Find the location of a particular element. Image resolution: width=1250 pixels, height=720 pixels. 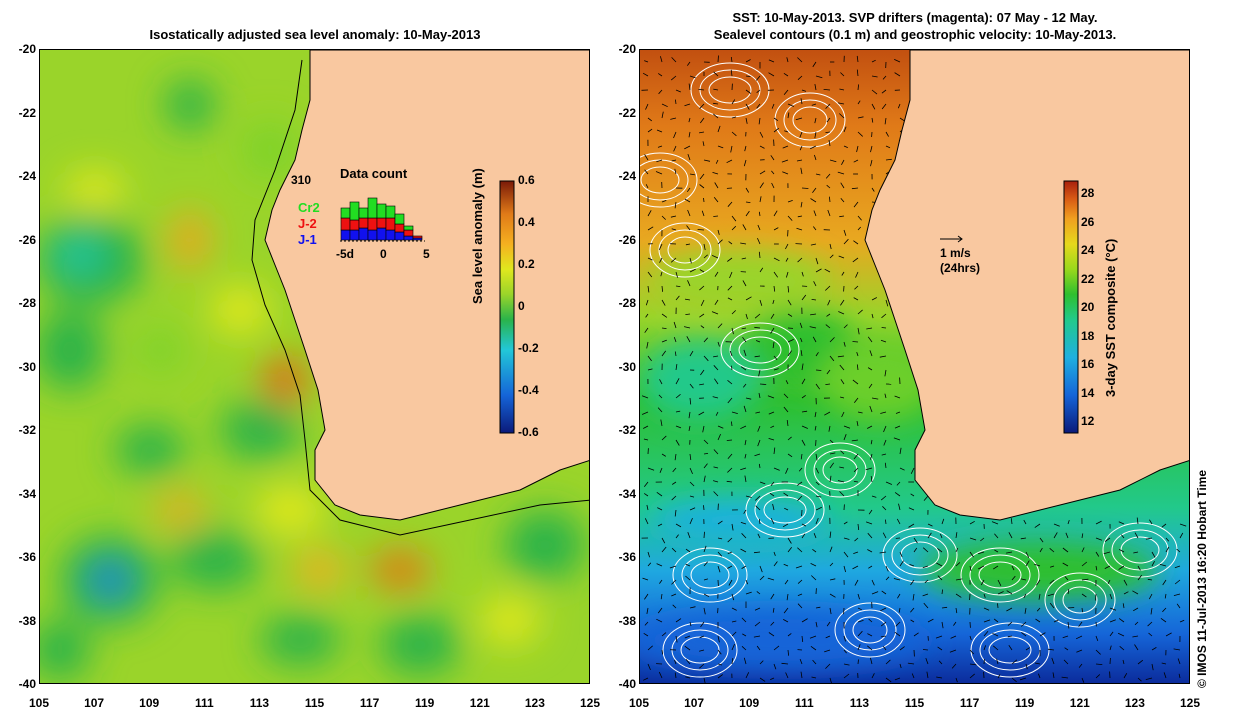

data-count-bar-cr2 is located at coordinates (372, 208).